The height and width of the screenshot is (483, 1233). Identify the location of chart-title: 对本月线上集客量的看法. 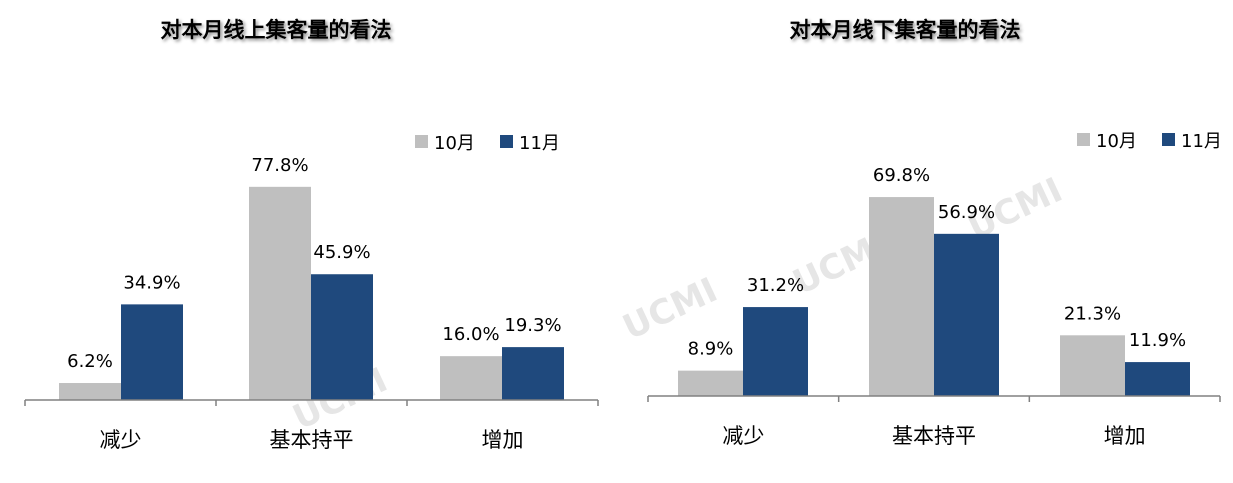
(276, 30).